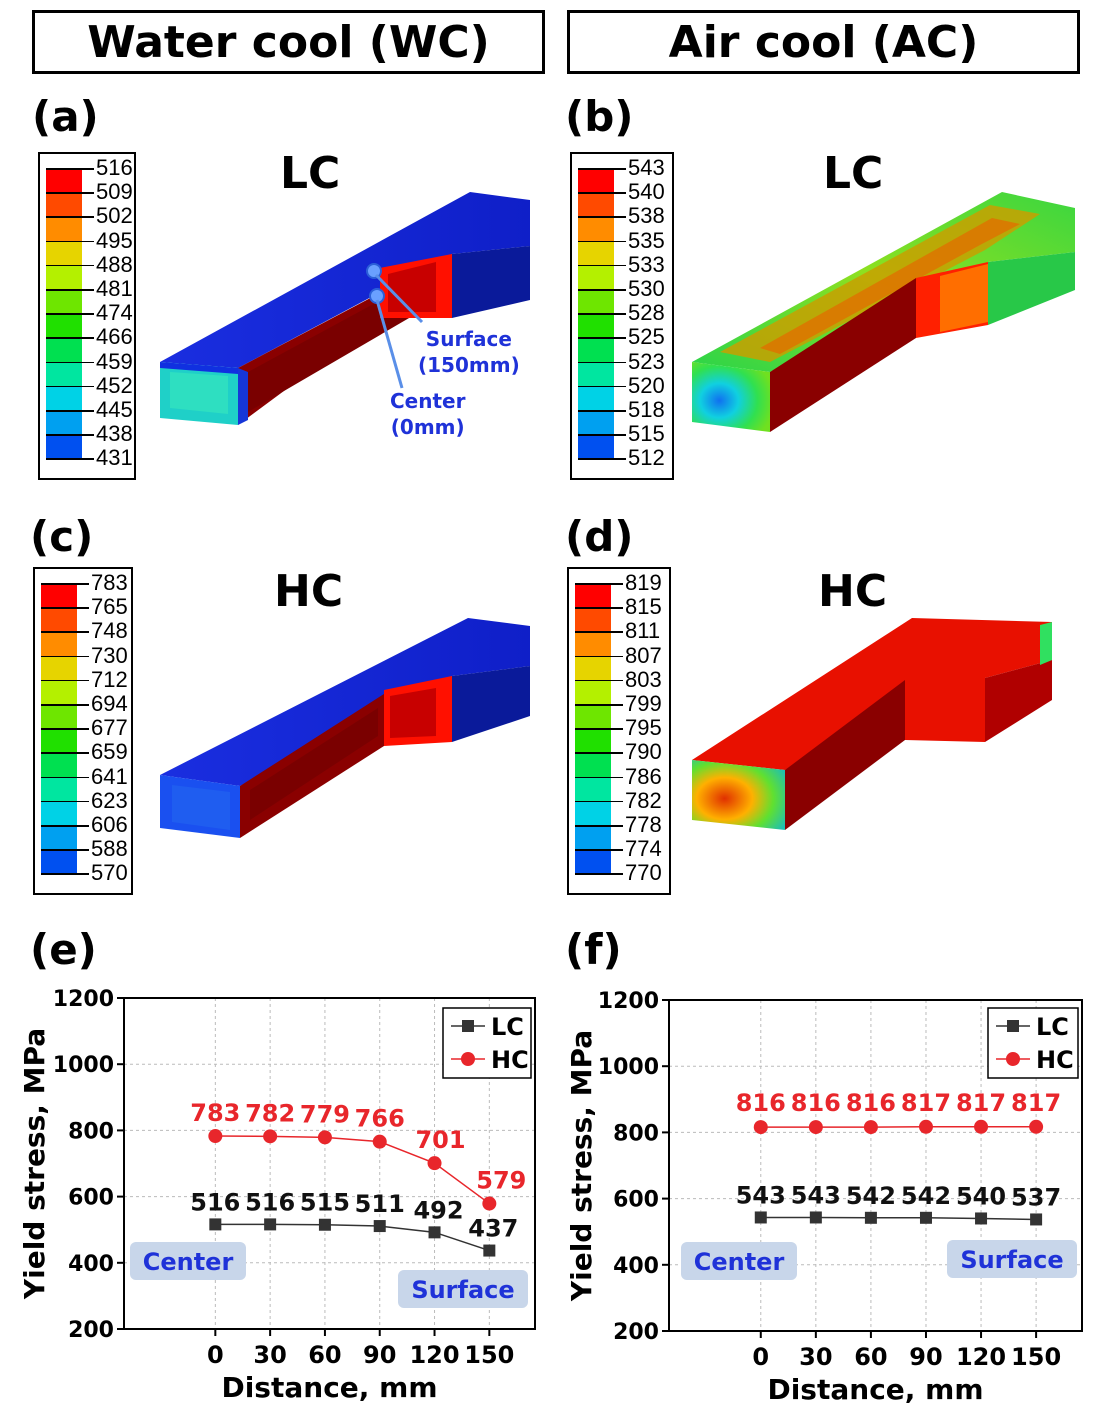 This screenshot has width=1095, height=1414. What do you see at coordinates (816, 1103) in the screenshot?
I see `data-label-hc: 816` at bounding box center [816, 1103].